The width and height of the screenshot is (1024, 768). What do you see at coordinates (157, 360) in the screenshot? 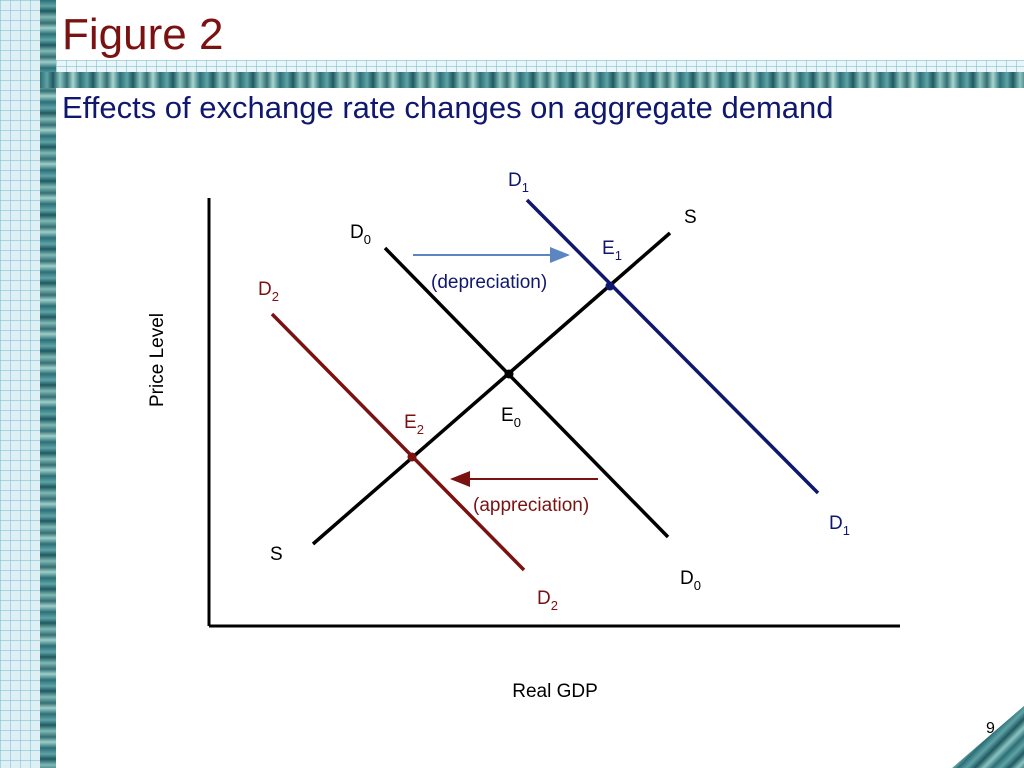
I see `y-axis-label: Price Level` at bounding box center [157, 360].